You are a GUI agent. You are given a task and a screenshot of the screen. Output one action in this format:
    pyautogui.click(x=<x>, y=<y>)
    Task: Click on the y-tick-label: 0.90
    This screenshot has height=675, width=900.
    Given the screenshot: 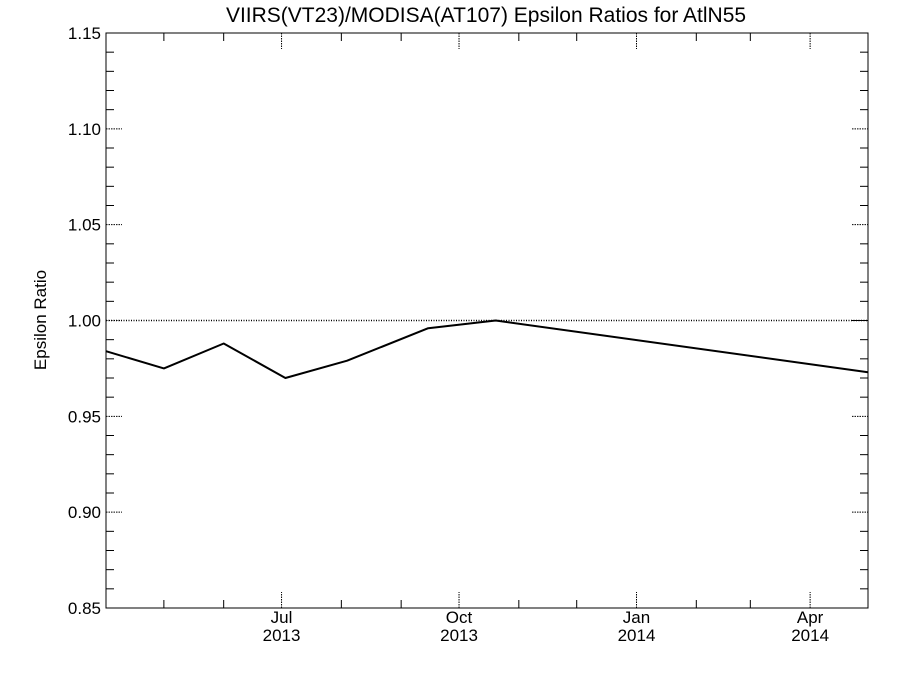 What is the action you would take?
    pyautogui.click(x=84, y=512)
    